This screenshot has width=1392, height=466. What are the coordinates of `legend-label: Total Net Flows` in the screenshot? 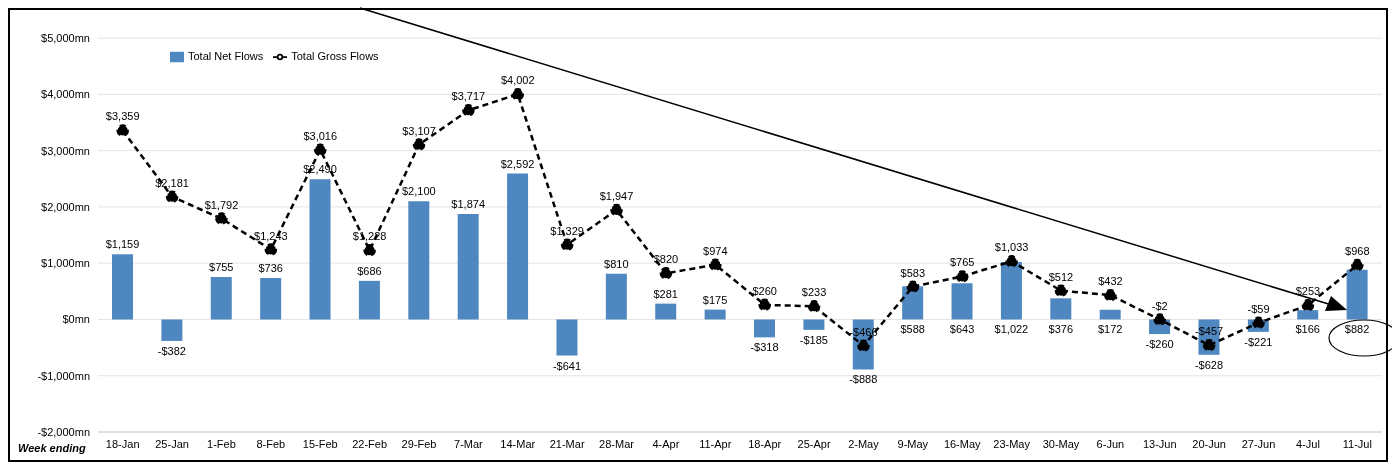 It's located at (226, 56).